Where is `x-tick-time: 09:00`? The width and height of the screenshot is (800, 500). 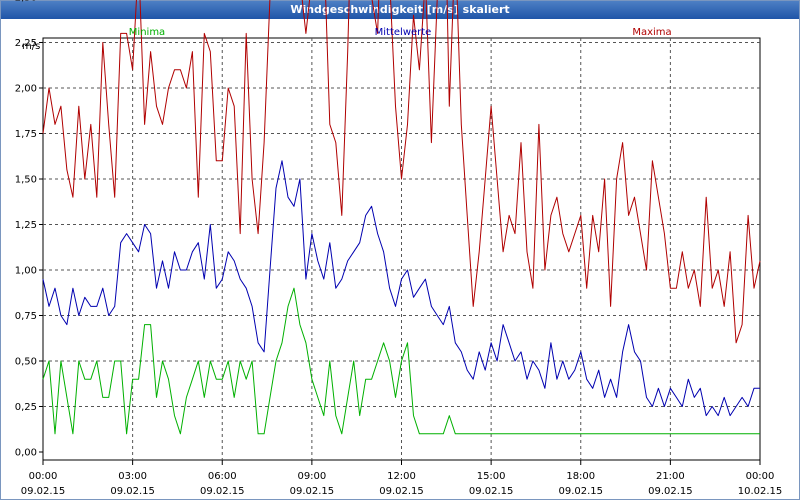 x-tick-time: 09:00 is located at coordinates (311, 476).